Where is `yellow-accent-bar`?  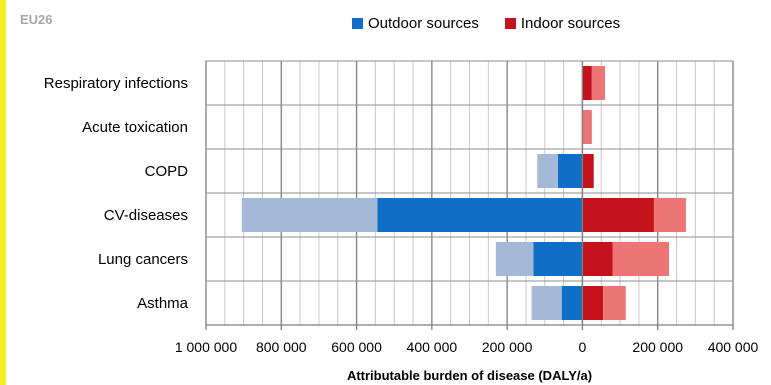 yellow-accent-bar is located at coordinates (3, 192).